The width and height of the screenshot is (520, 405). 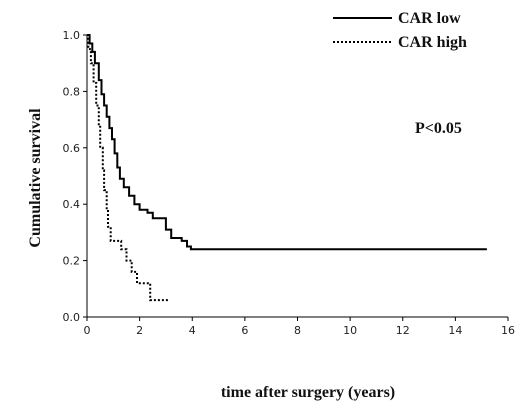 What do you see at coordinates (455, 330) in the screenshot?
I see `x-tick-label: 14` at bounding box center [455, 330].